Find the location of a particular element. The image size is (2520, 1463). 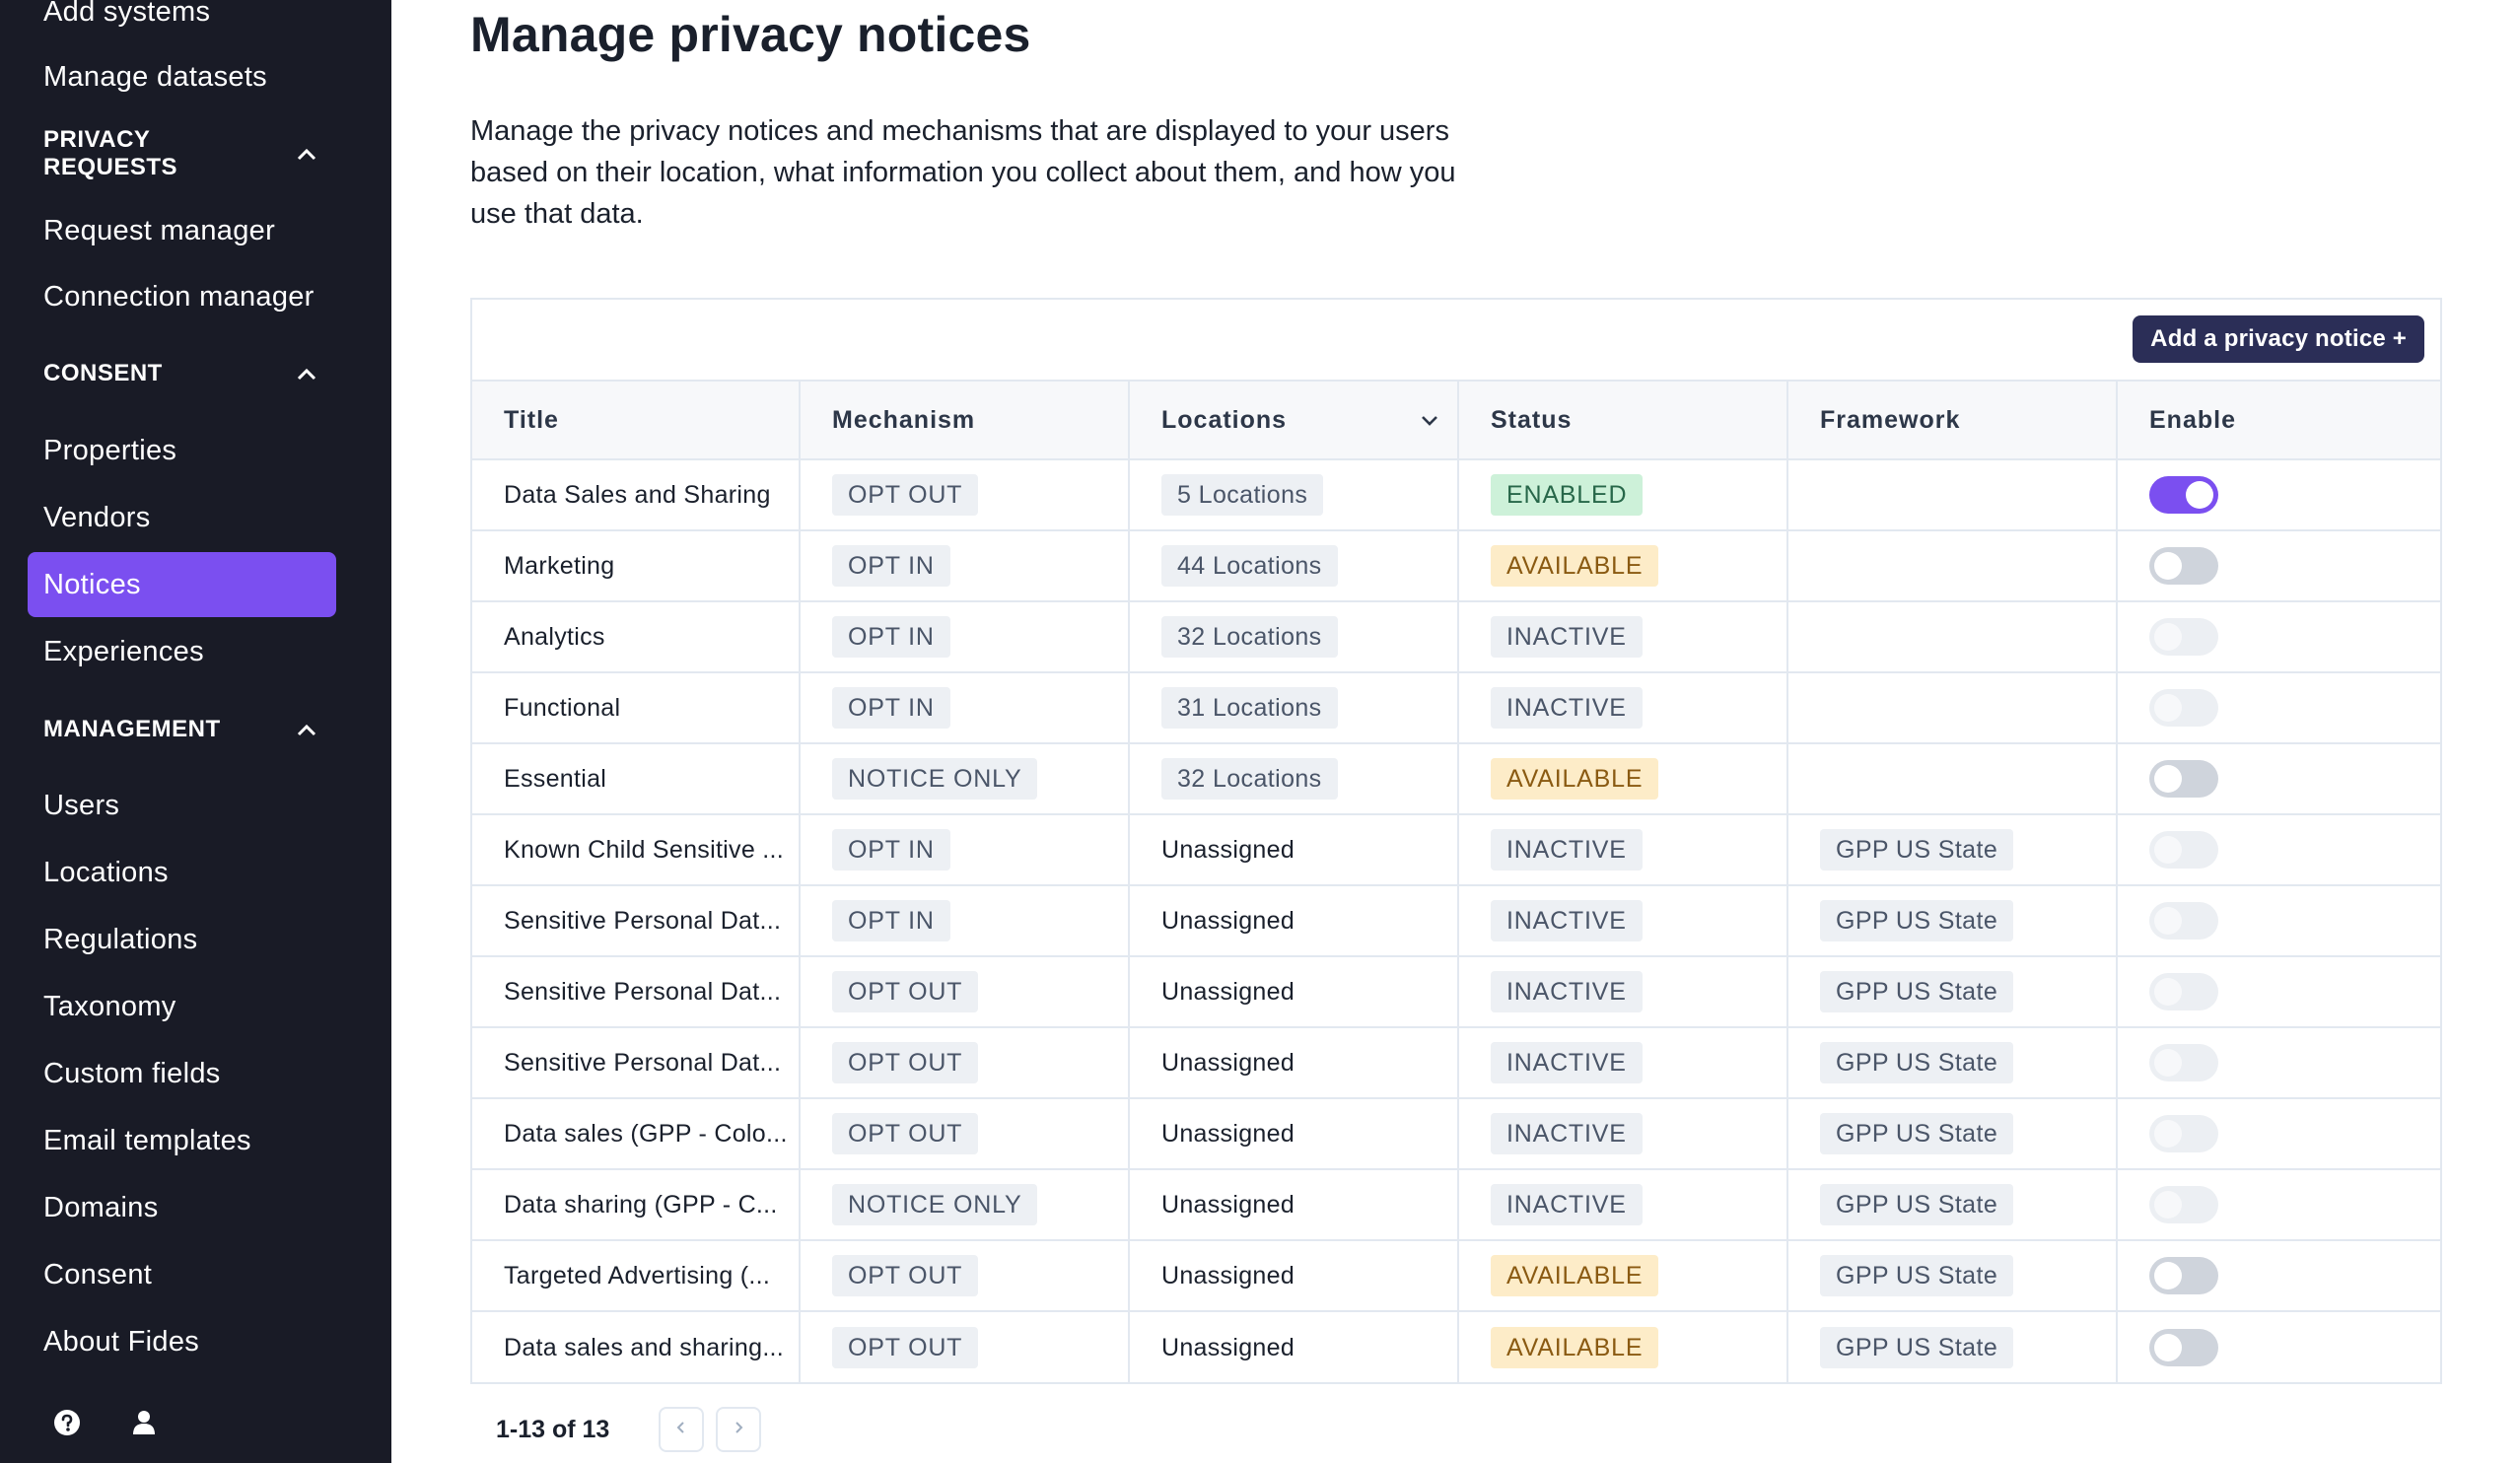

table-row: Analytics OPT IN 32 Locations INACTIVE is located at coordinates (1456, 637).